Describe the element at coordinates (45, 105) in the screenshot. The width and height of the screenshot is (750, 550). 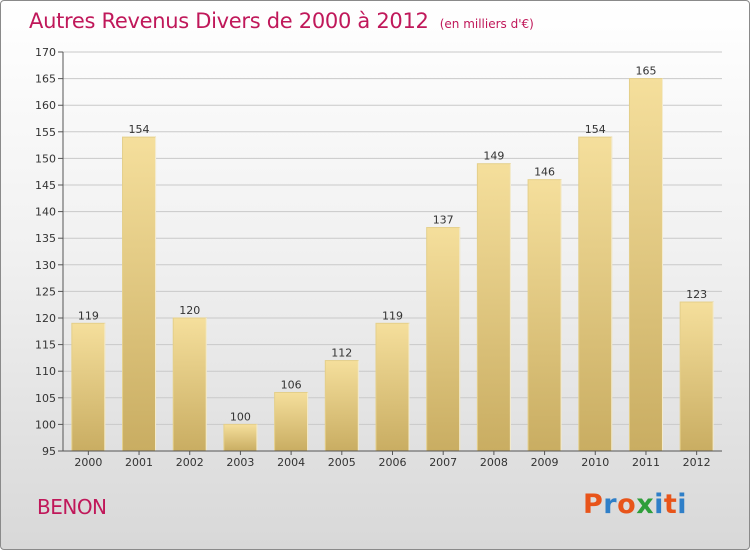
I see `y-tick-label: 160` at that location.